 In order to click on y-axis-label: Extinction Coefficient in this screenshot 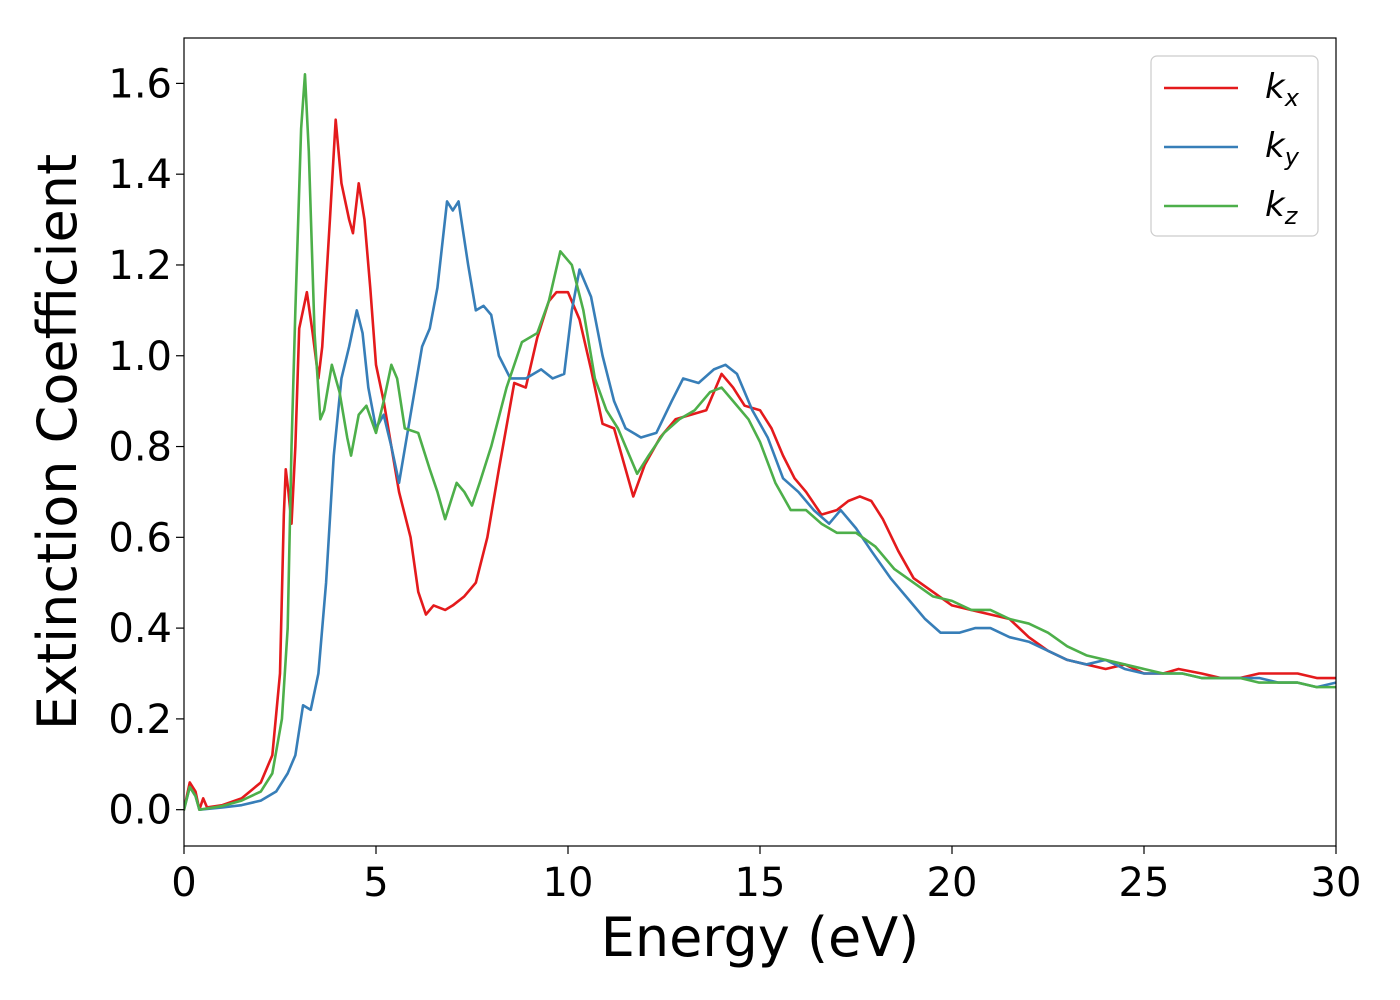, I will do `click(57, 442)`.